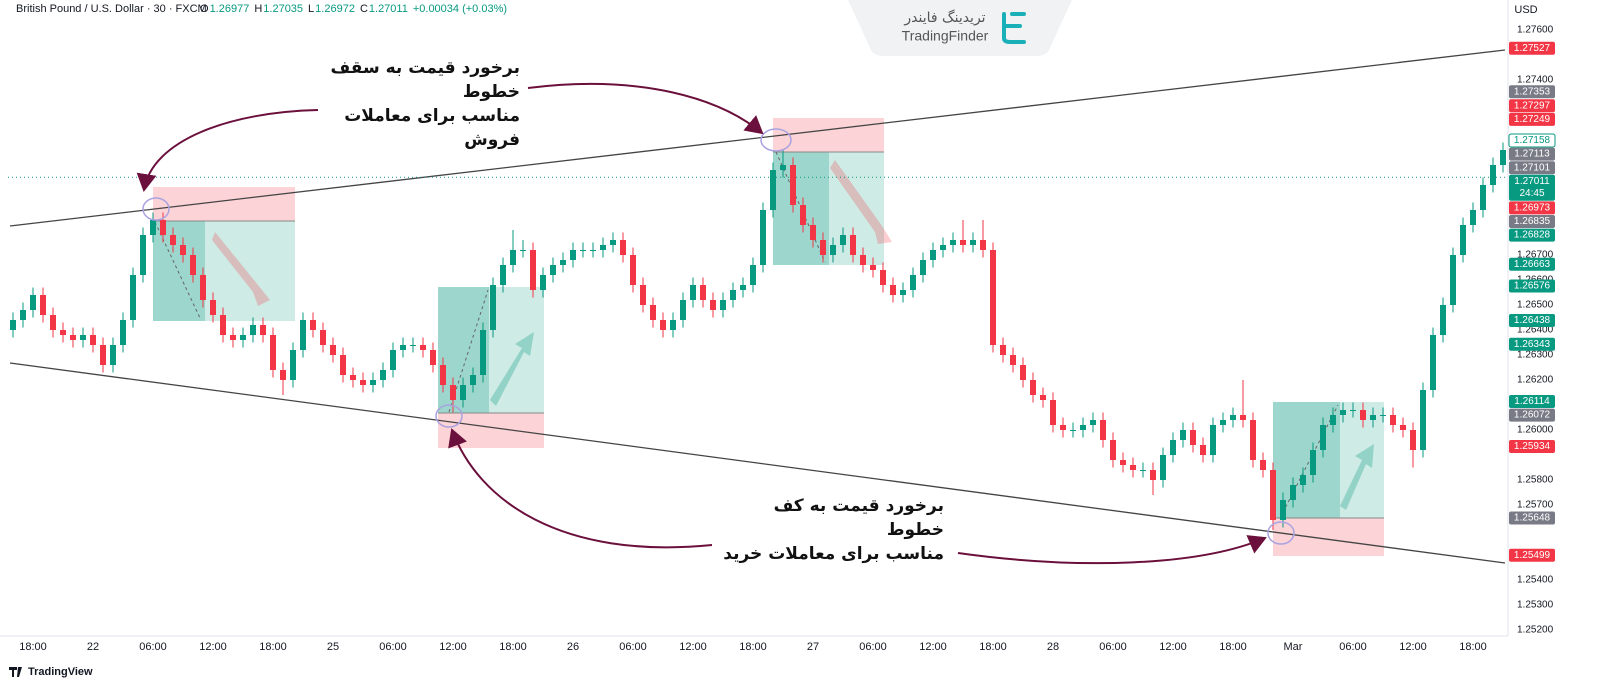 The image size is (1600, 700). Describe the element at coordinates (1525, 10) in the screenshot. I see `currency-label: USD` at that location.